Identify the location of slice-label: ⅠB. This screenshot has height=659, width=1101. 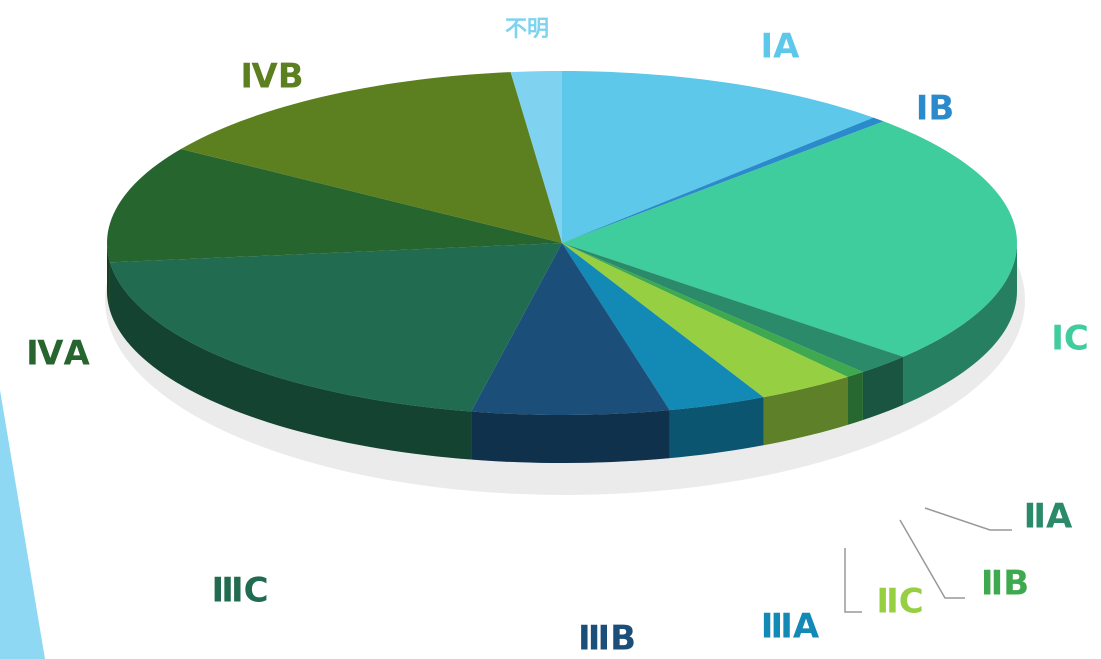
(935, 109).